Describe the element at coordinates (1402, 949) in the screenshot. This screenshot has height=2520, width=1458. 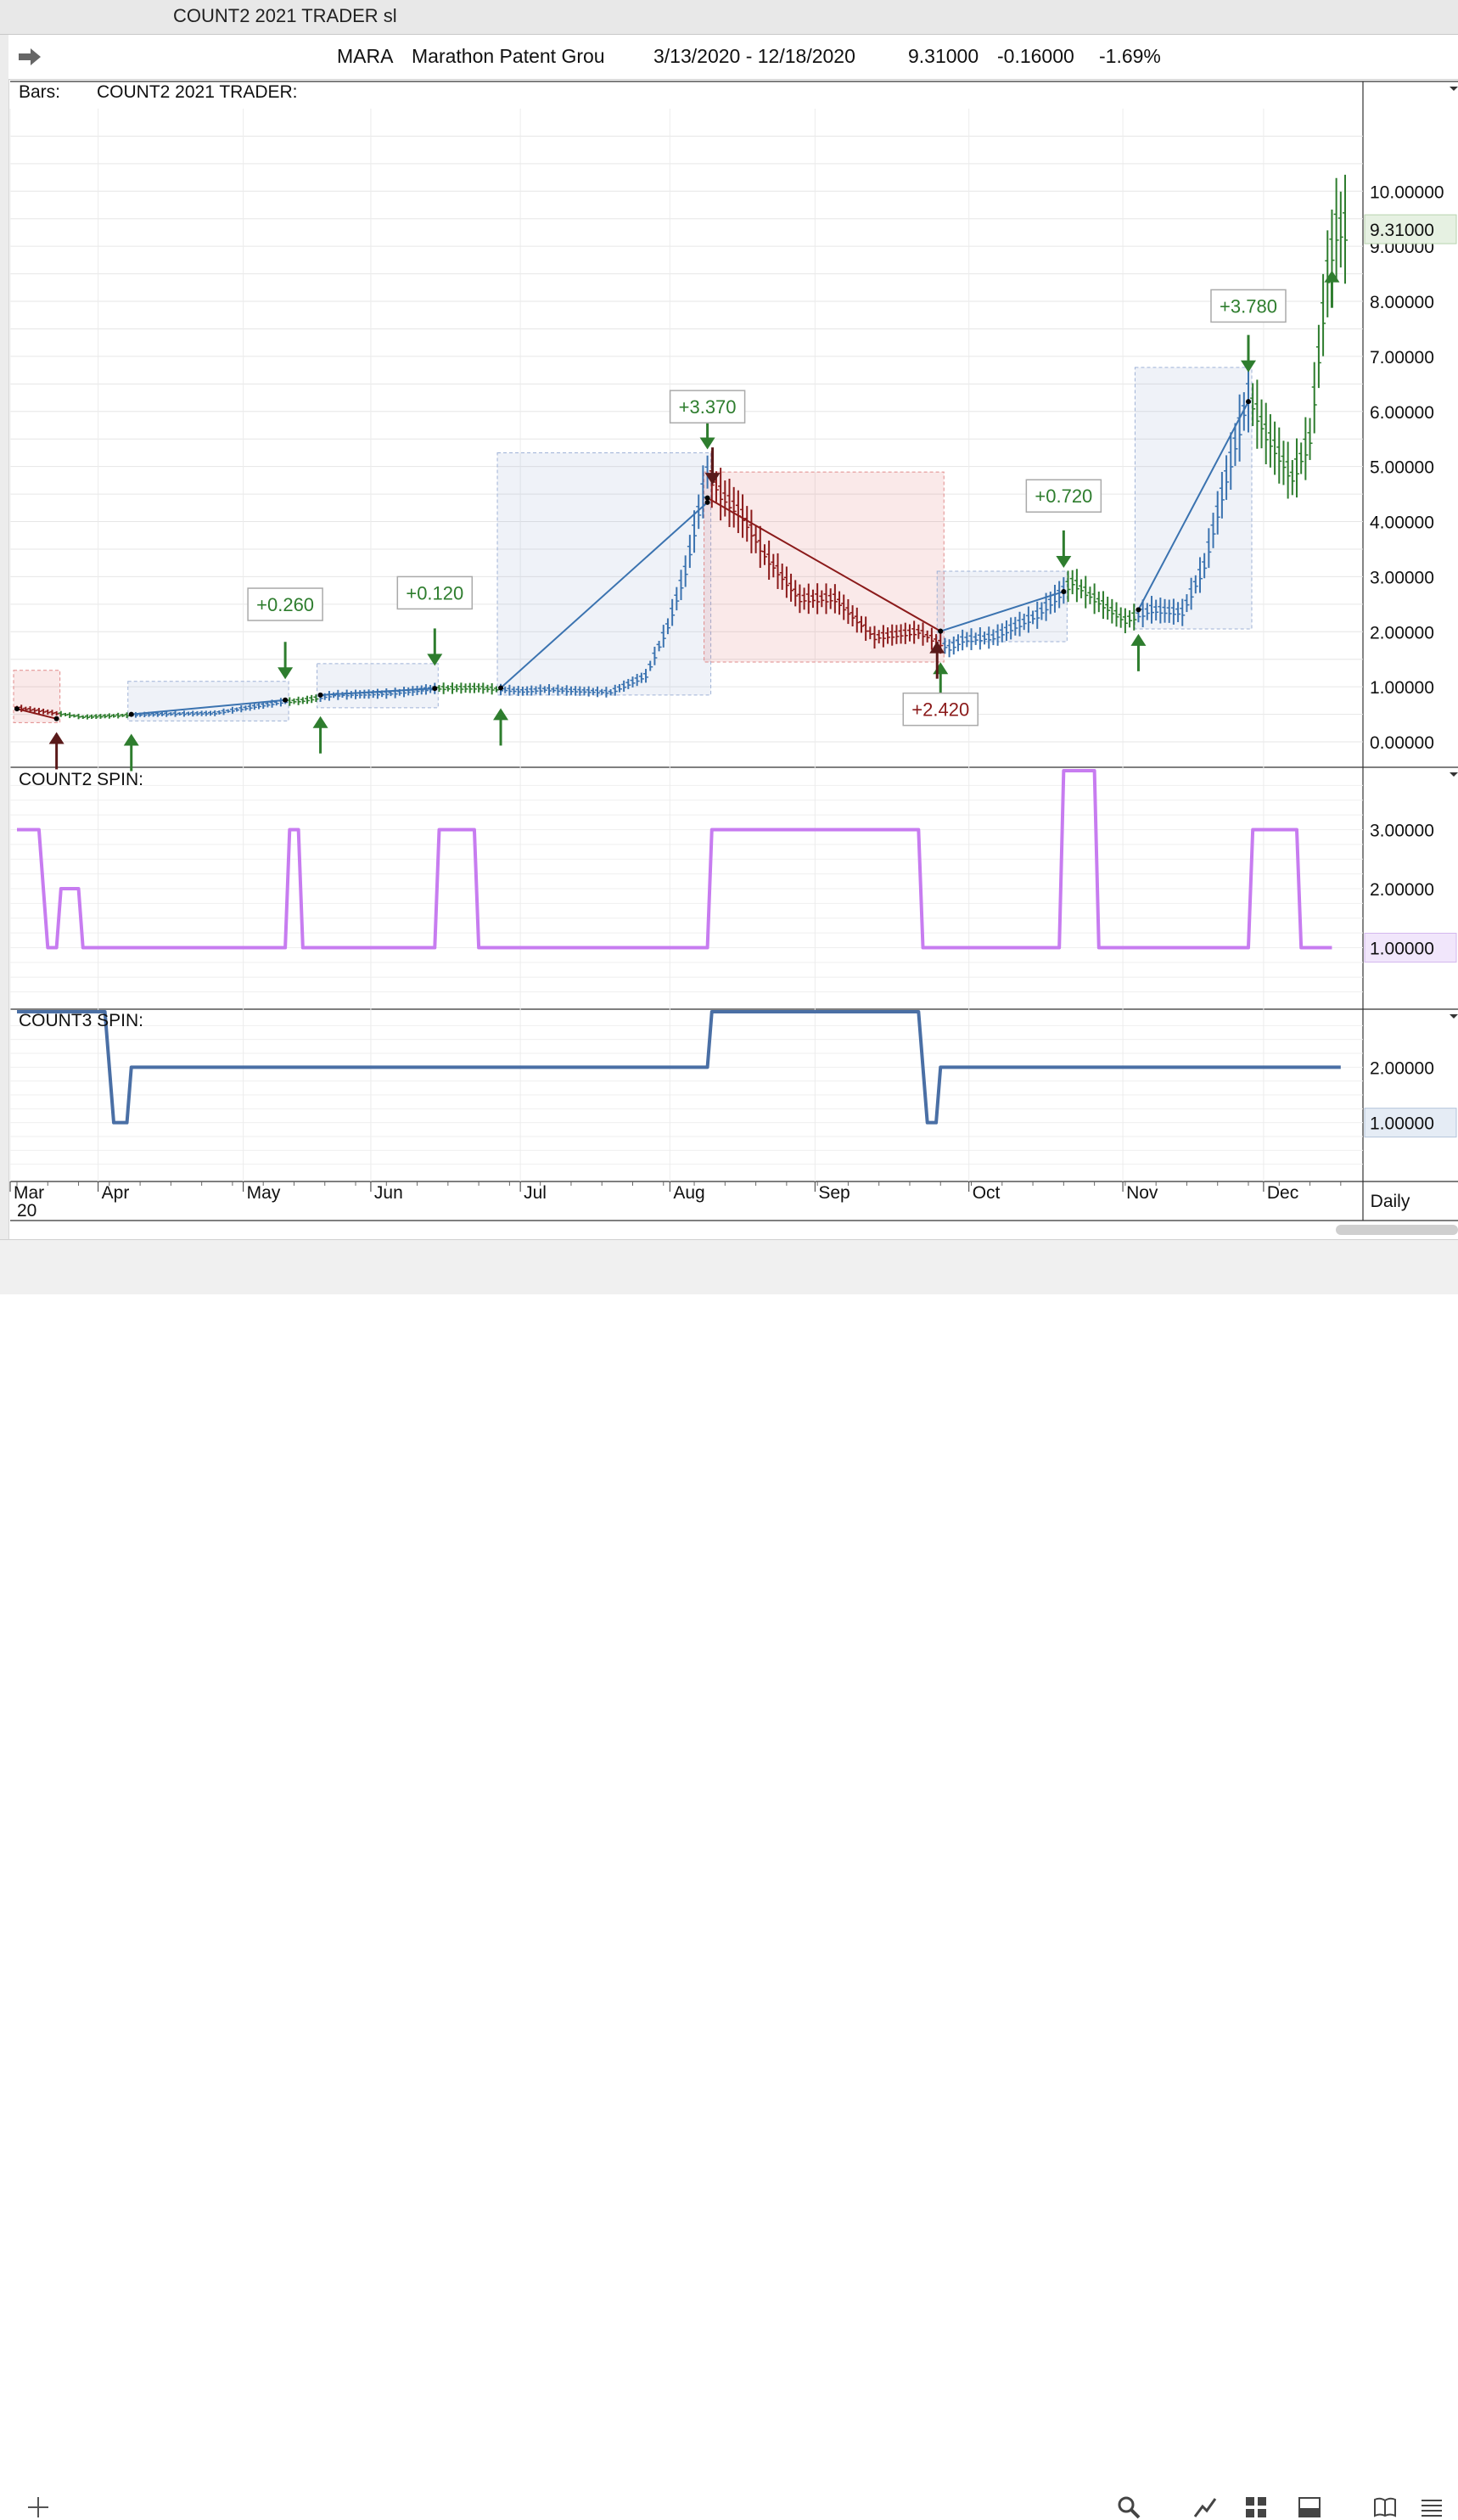
I see `svg-text: 1.00000` at that location.